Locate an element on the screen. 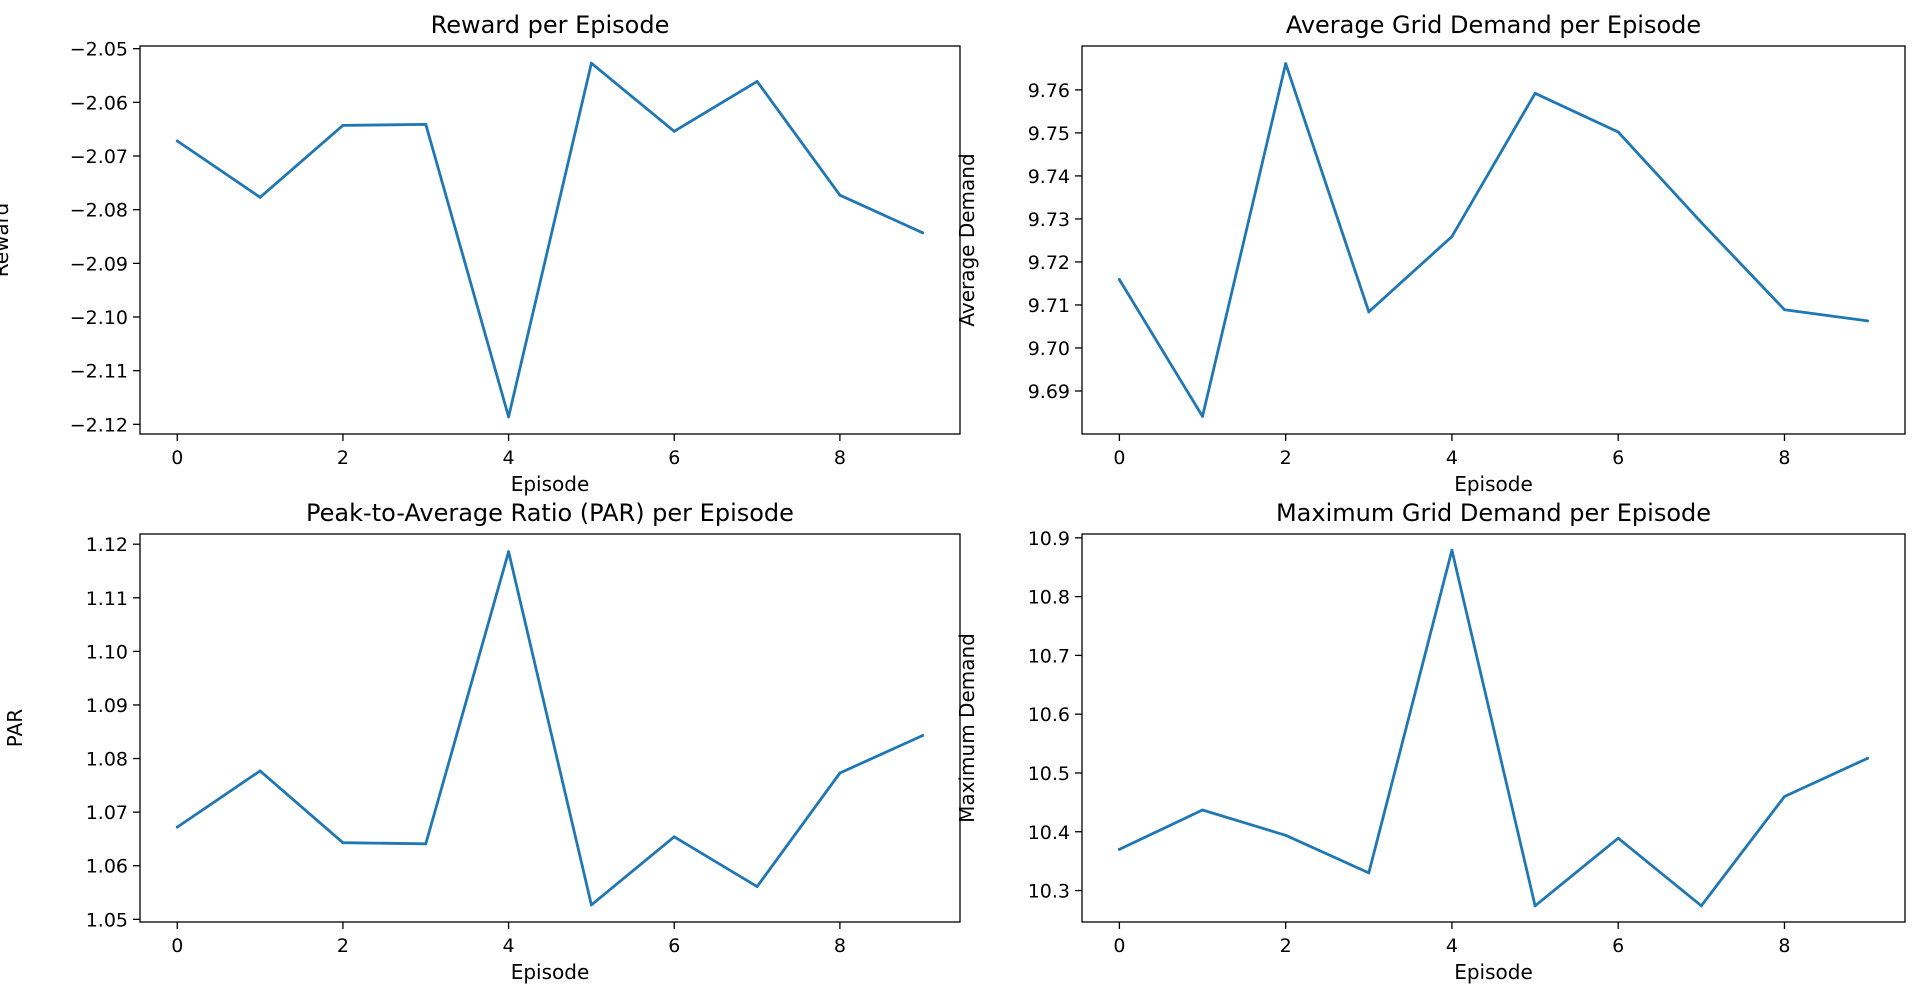 The image size is (1920, 990). y-tick-label: 10.8 is located at coordinates (1049, 598).